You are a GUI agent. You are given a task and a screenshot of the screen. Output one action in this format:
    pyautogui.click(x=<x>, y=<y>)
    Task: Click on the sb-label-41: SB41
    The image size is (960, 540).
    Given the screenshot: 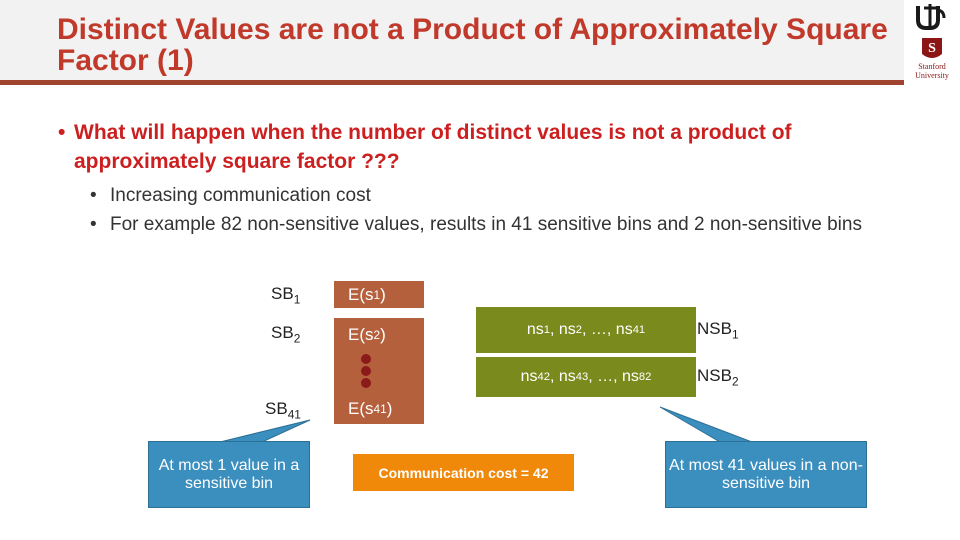 What is the action you would take?
    pyautogui.click(x=283, y=410)
    